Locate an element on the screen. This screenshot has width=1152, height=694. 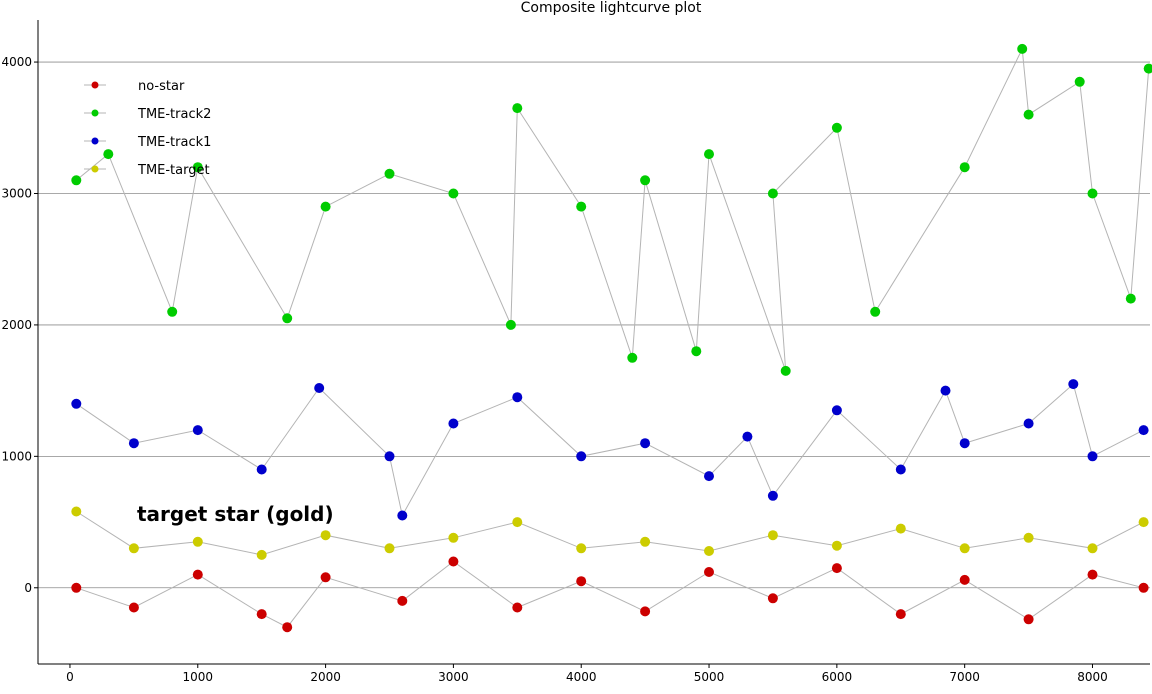
x-tick-label-5: 5000 is located at coordinates (709, 677).